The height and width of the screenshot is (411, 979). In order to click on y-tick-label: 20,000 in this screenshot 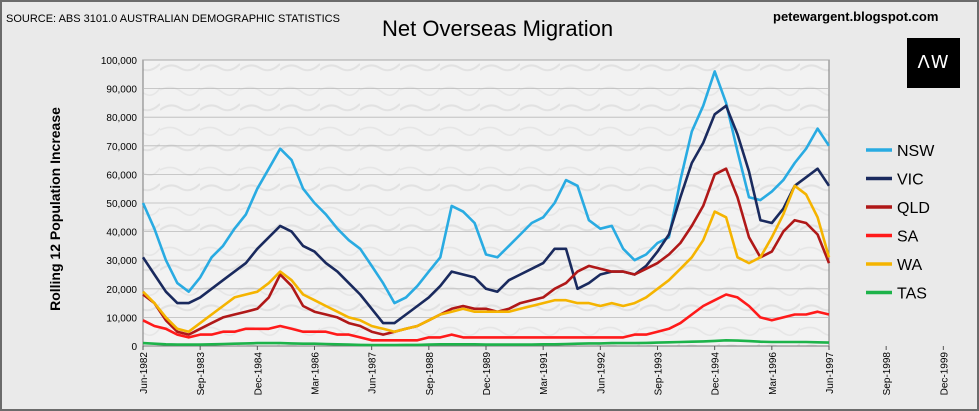, I will do `click(121, 290)`.